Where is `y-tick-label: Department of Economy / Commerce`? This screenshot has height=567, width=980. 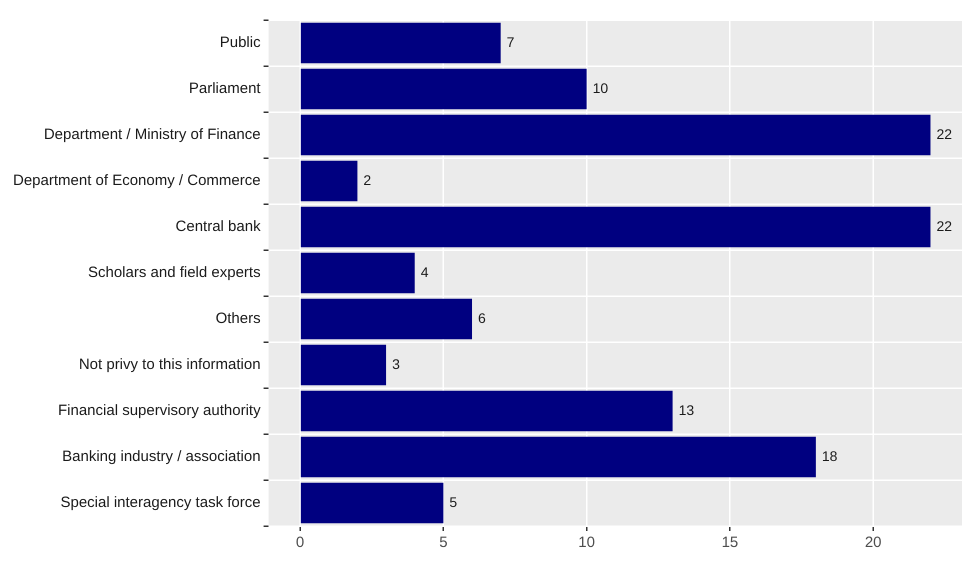 y-tick-label: Department of Economy / Commerce is located at coordinates (136, 181).